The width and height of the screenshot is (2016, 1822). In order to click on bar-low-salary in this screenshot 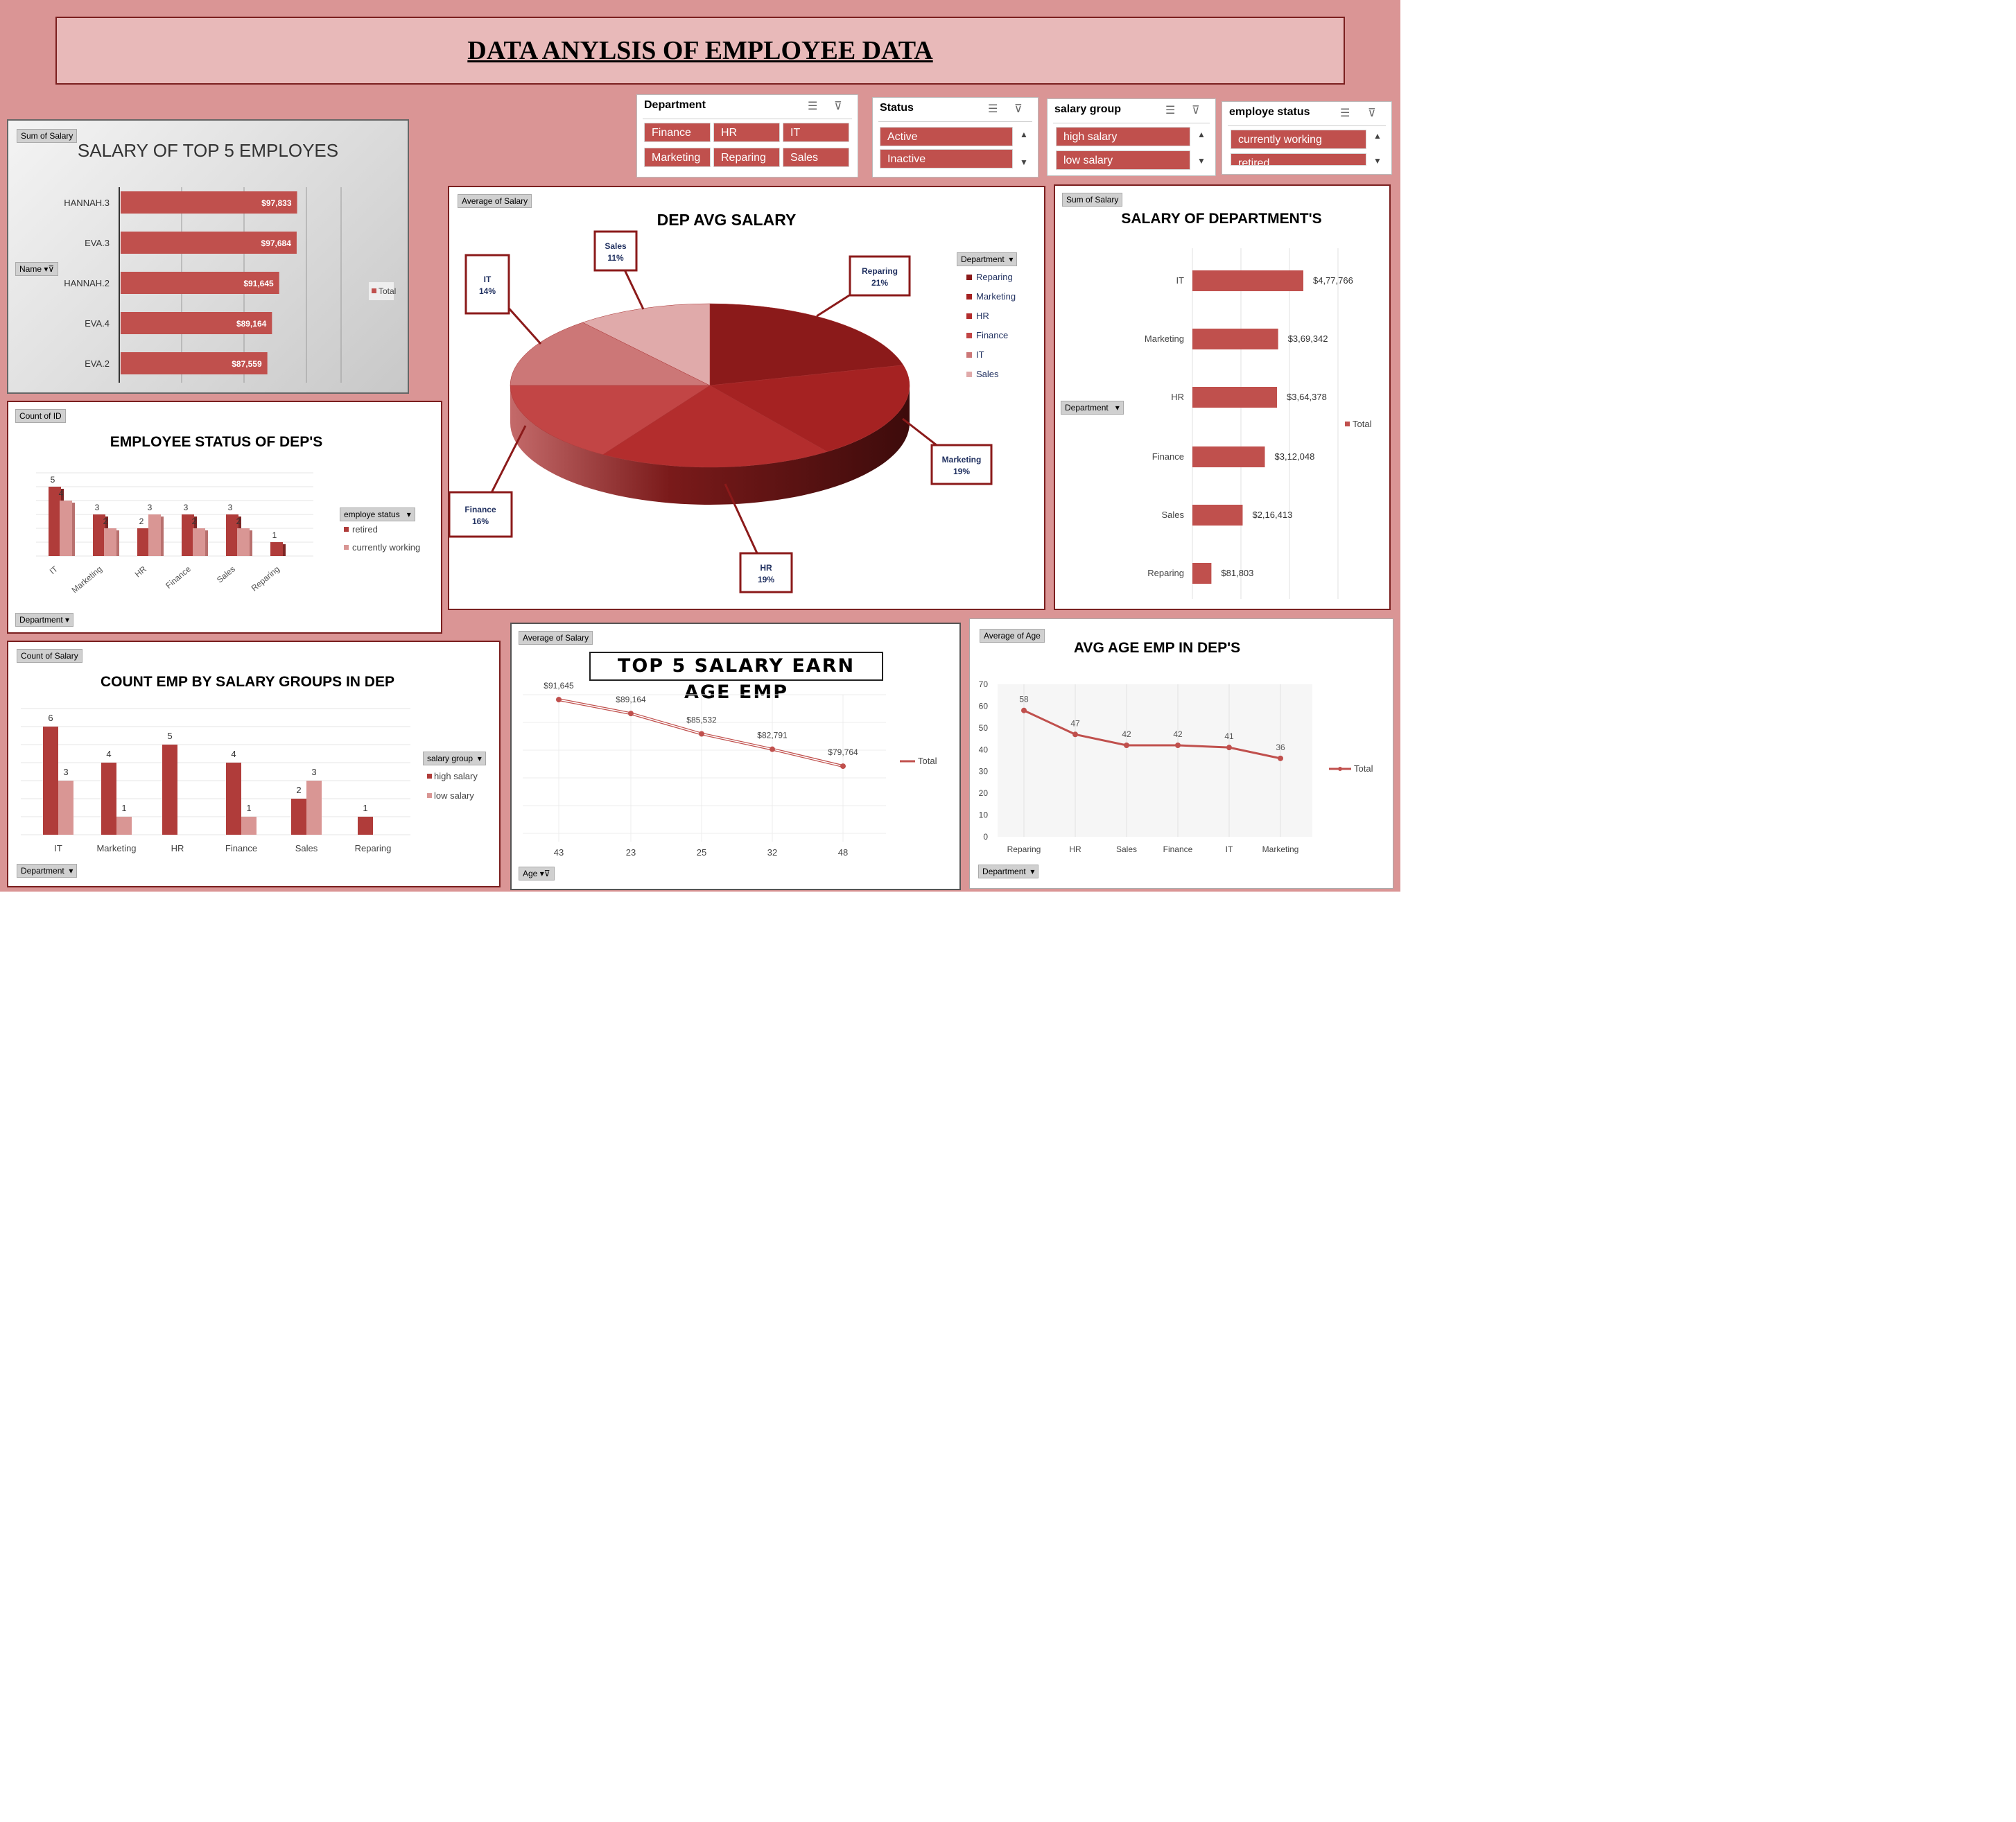, I will do `click(124, 826)`.